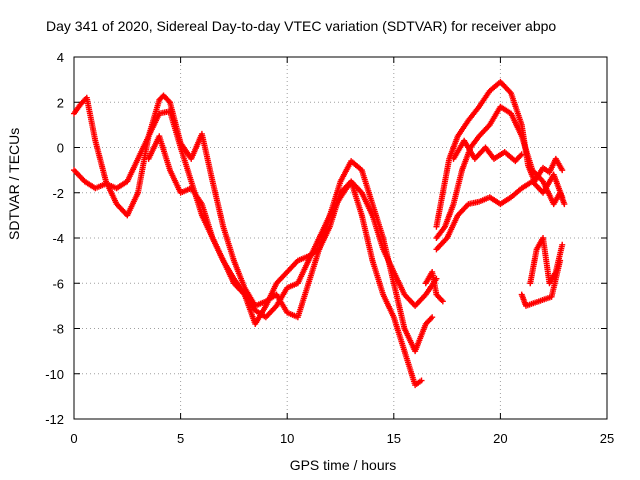 The width and height of the screenshot is (640, 480). I want to click on x-tick-label: 20, so click(500, 438).